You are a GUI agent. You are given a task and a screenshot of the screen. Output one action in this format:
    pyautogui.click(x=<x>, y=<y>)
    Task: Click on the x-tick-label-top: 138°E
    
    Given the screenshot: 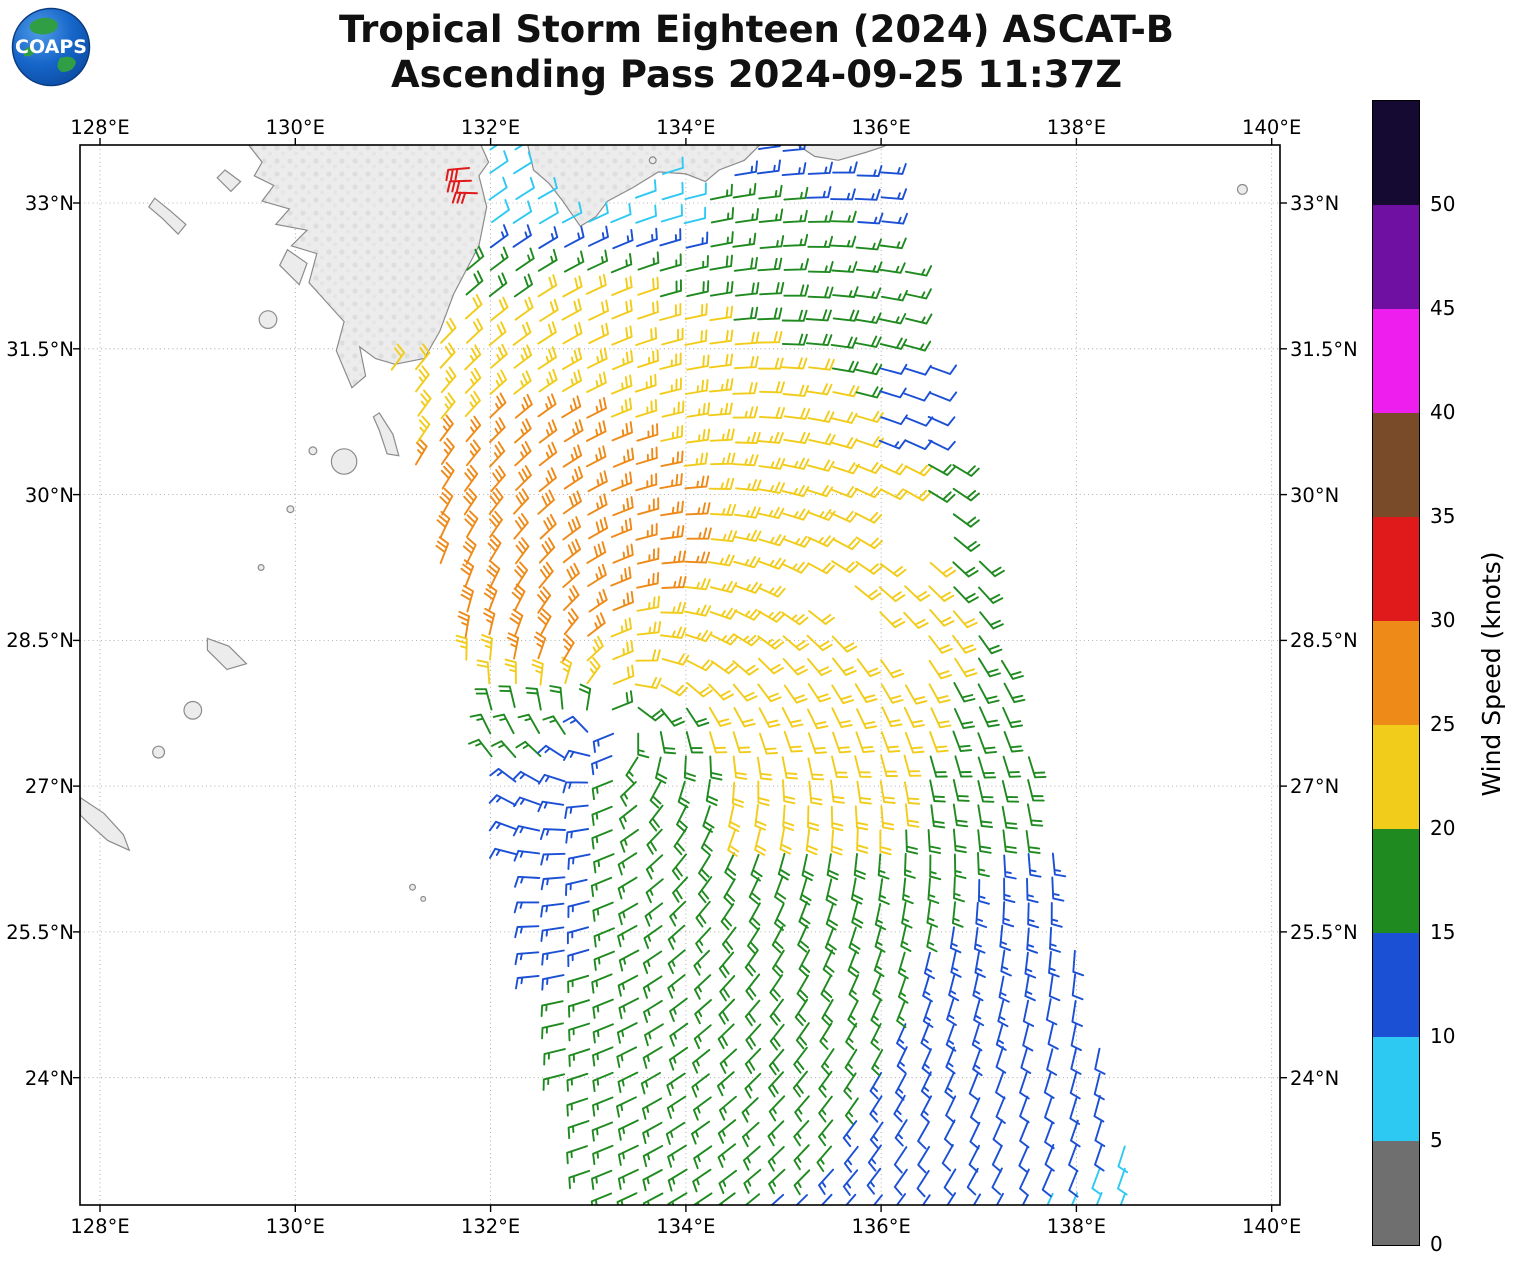 What is the action you would take?
    pyautogui.click(x=1076, y=127)
    